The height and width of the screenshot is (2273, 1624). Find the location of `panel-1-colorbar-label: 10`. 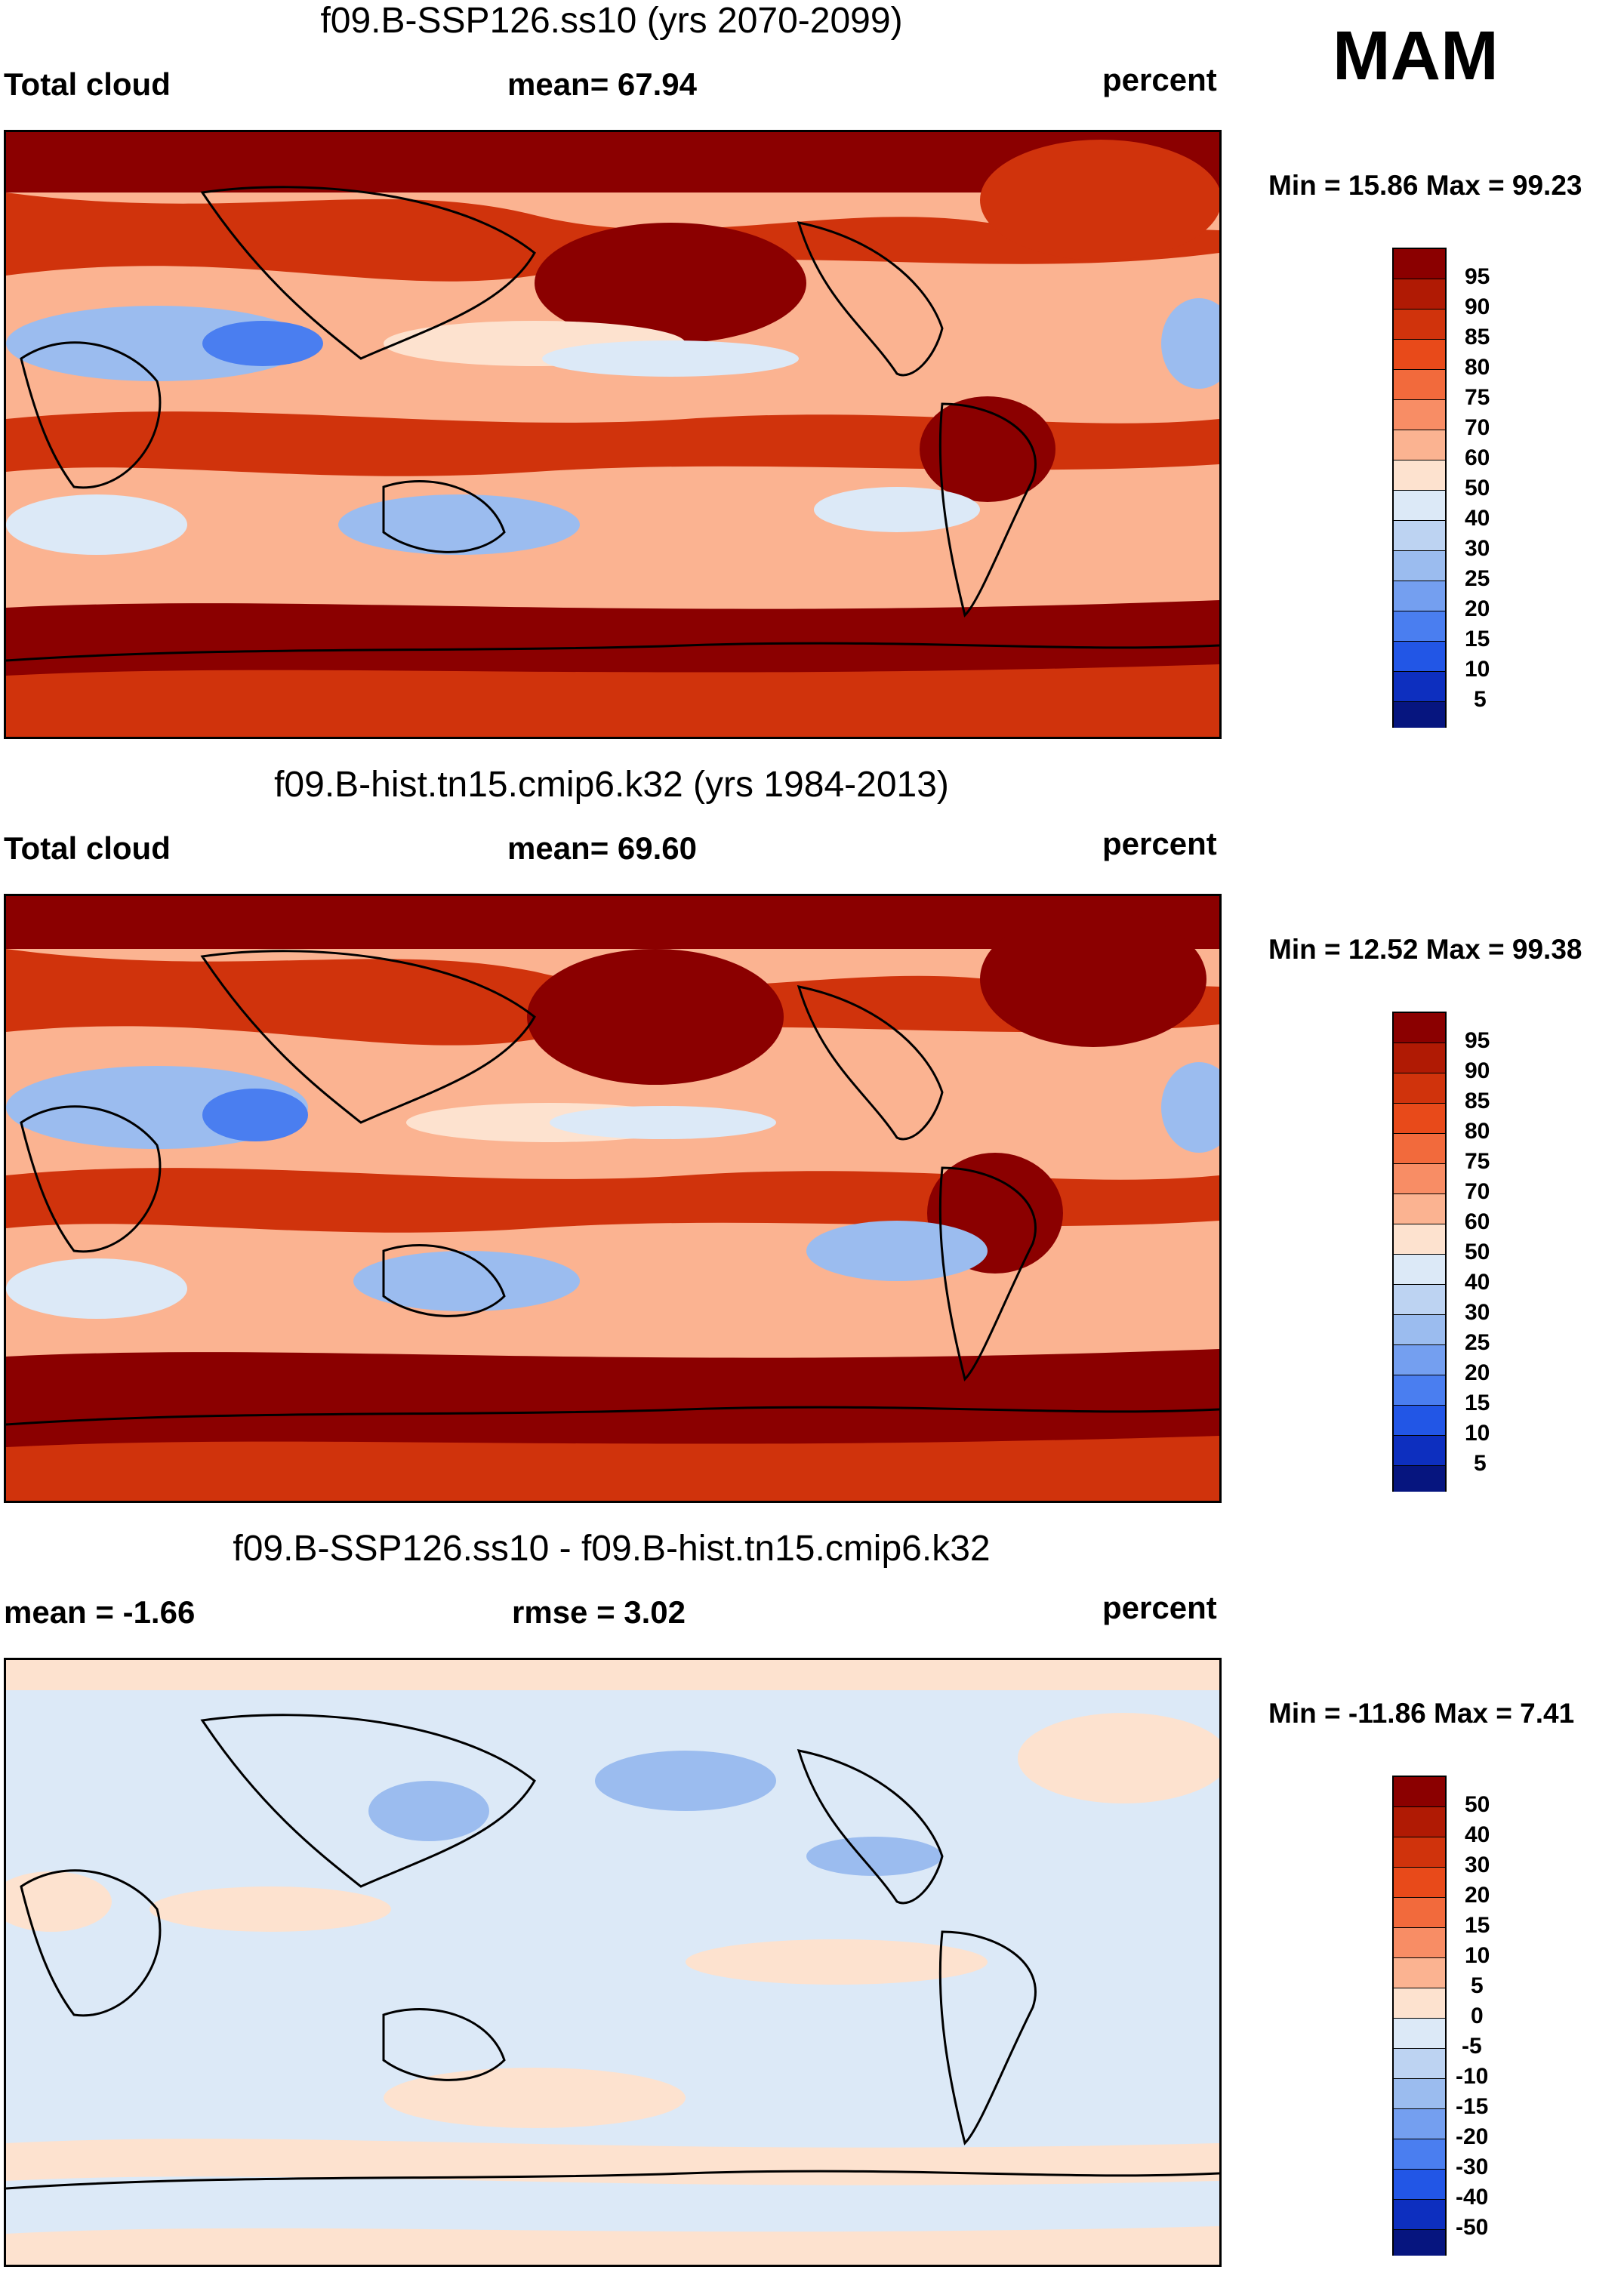

panel-1-colorbar-label: 10 is located at coordinates (1478, 669).